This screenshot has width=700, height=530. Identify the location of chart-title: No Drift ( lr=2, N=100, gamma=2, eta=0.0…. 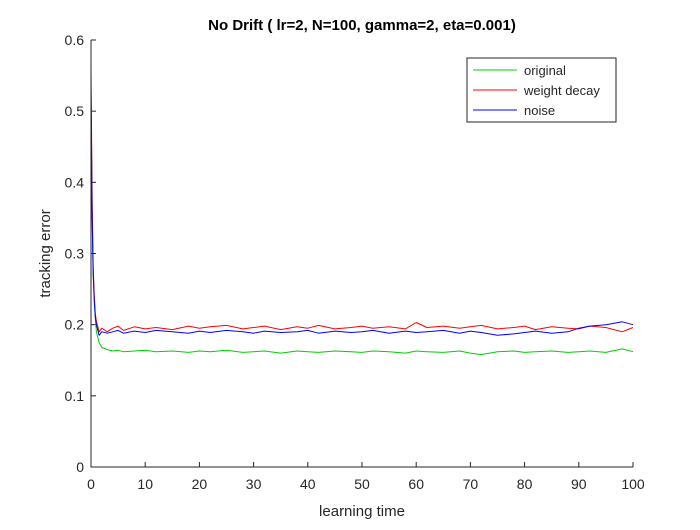
(362, 25).